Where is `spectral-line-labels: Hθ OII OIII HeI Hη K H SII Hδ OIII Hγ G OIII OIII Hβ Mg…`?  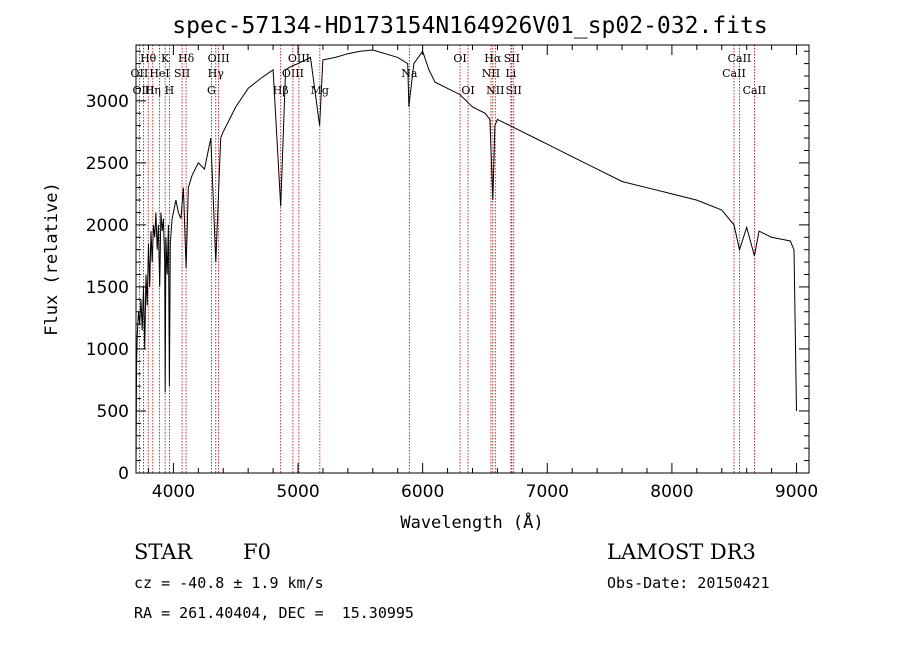 spectral-line-labels: Hθ OII OIII HeI Hη K H SII Hδ OIII Hγ G OIII OIII Hβ Mg… is located at coordinates (449, 74).